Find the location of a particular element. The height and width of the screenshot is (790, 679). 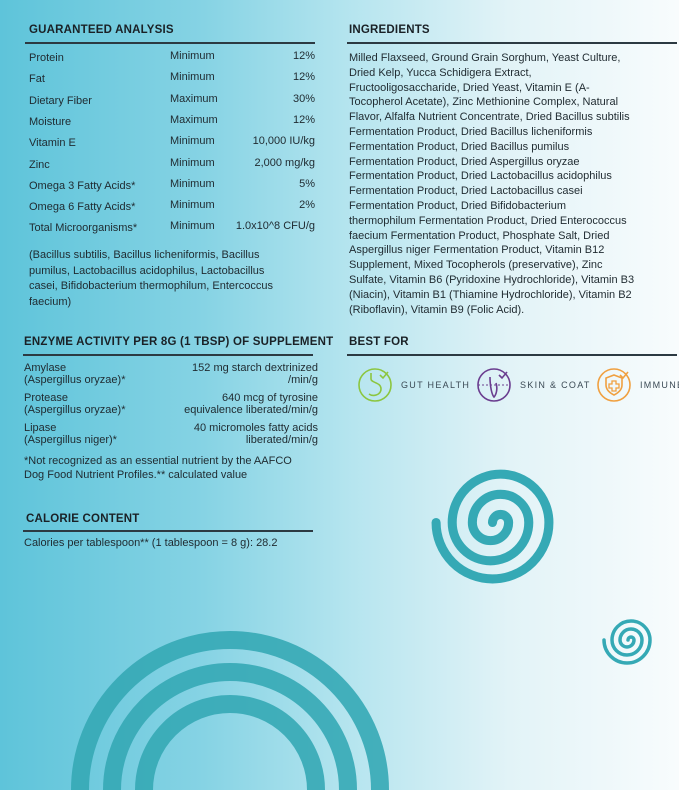

best-for-label: GUT HEALTH is located at coordinates (436, 385).